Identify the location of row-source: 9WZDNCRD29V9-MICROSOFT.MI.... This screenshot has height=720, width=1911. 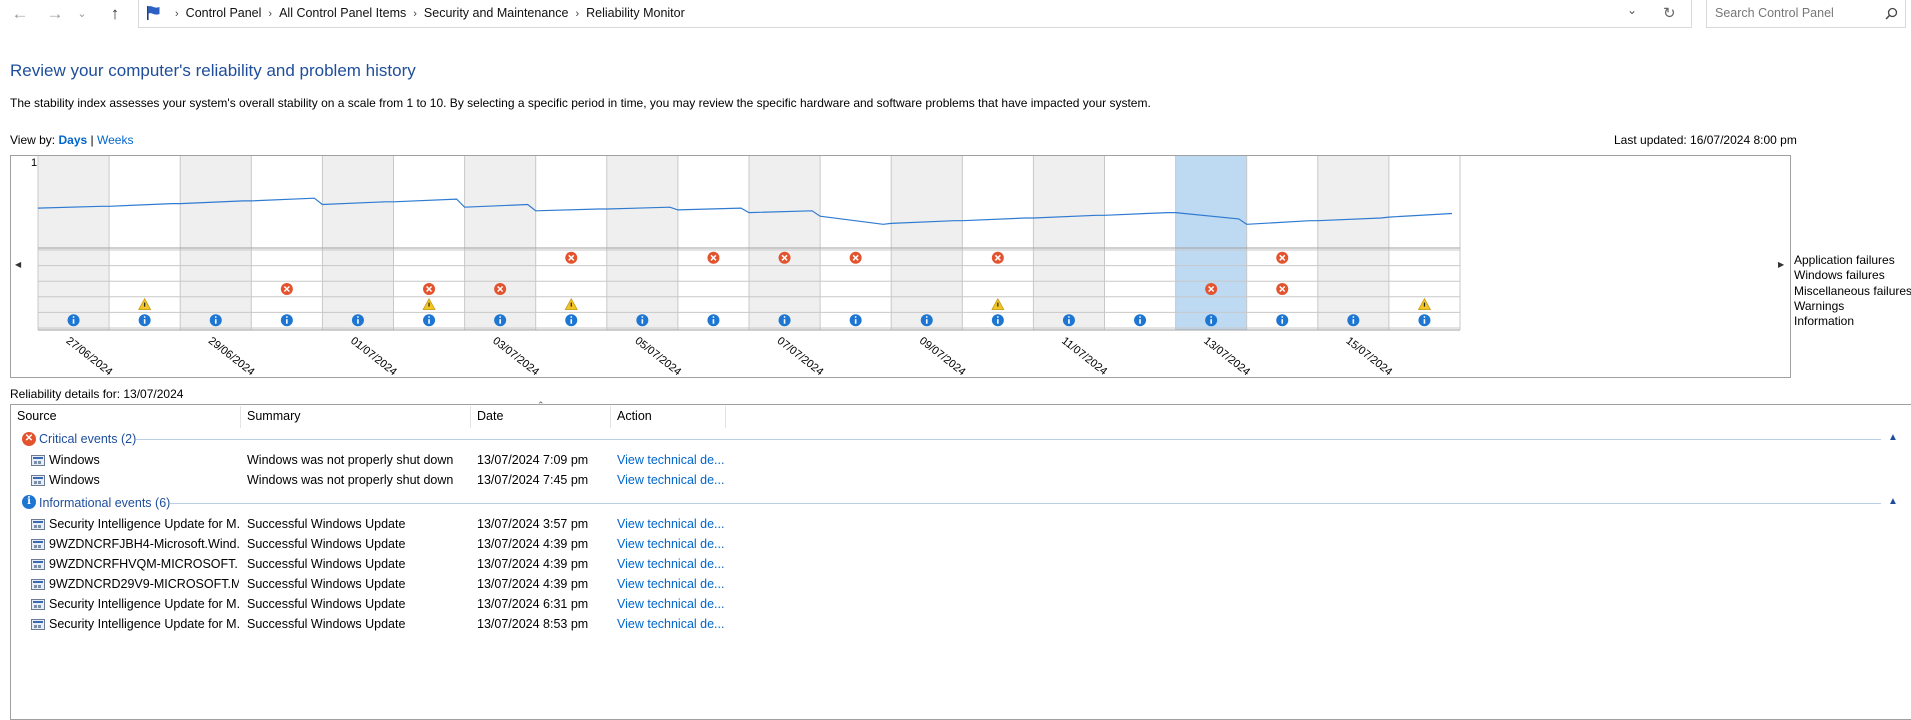
(144, 584).